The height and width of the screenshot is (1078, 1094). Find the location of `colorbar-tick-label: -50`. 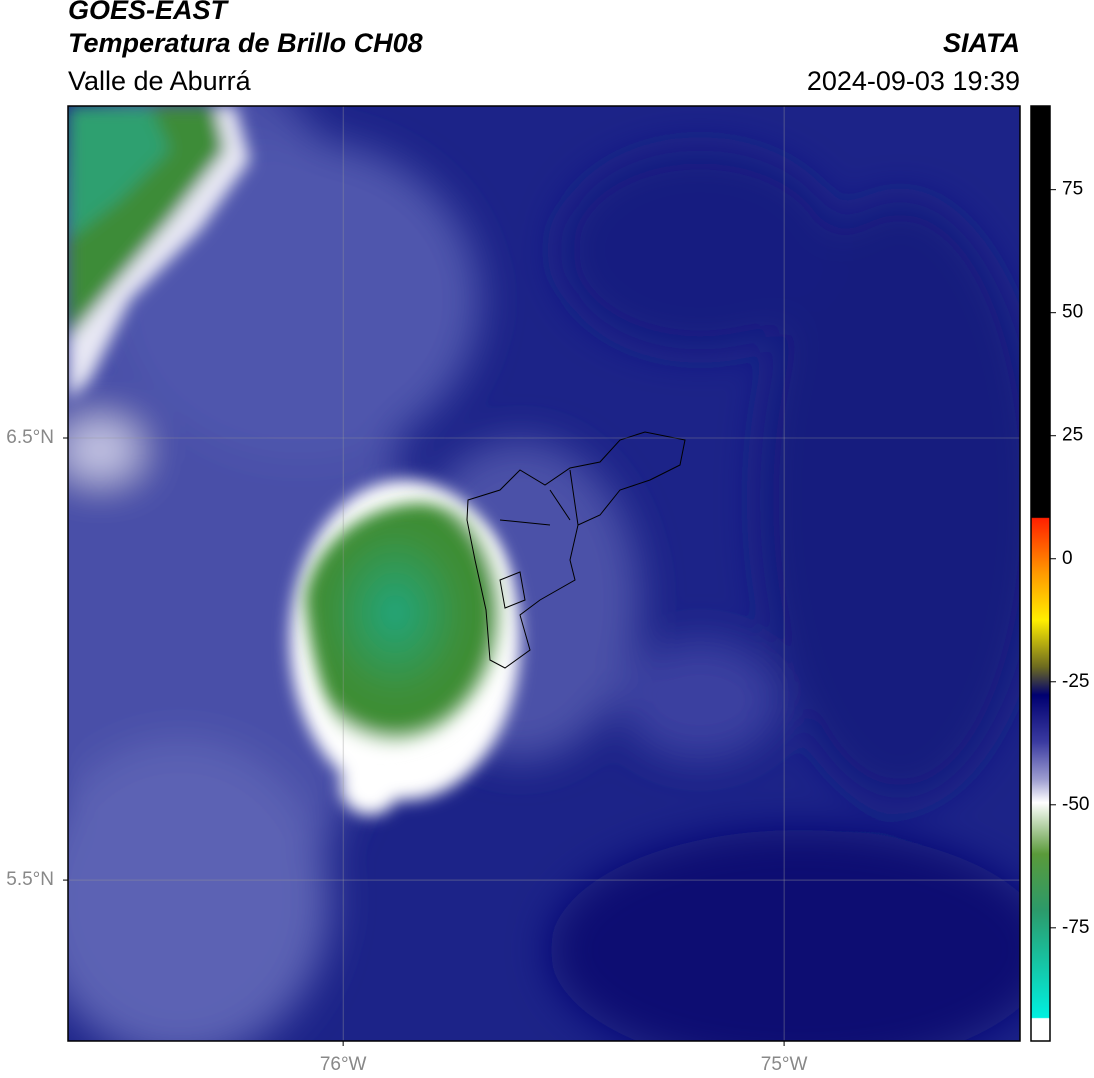

colorbar-tick-label: -50 is located at coordinates (1075, 804).